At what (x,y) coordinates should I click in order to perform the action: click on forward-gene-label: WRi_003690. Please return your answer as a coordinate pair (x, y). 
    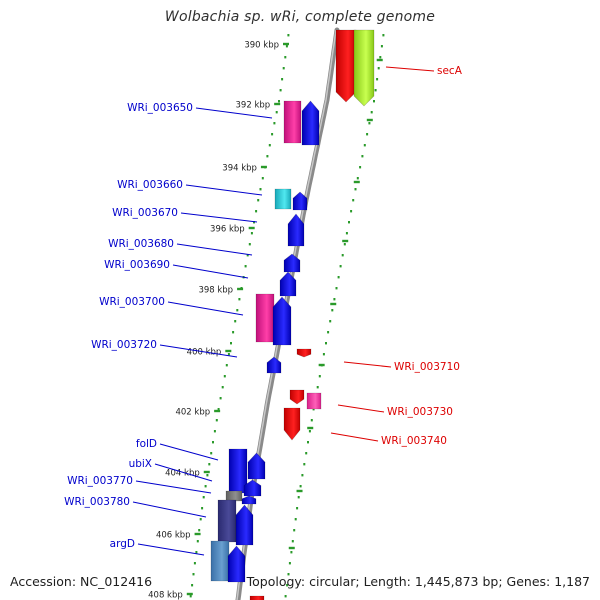
    Looking at the image, I should click on (137, 265).